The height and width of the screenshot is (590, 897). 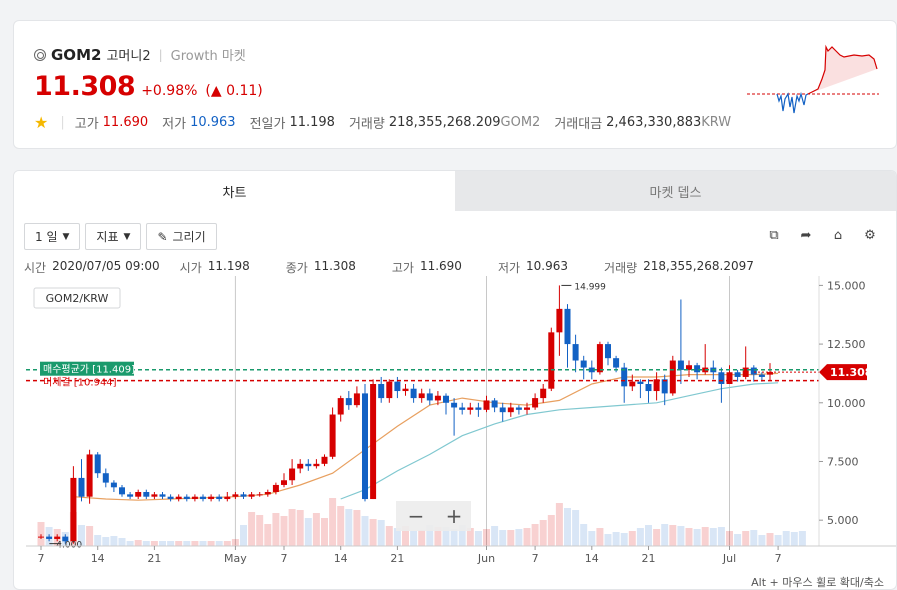 I want to click on y-tick-label: 10.000, so click(x=846, y=403).